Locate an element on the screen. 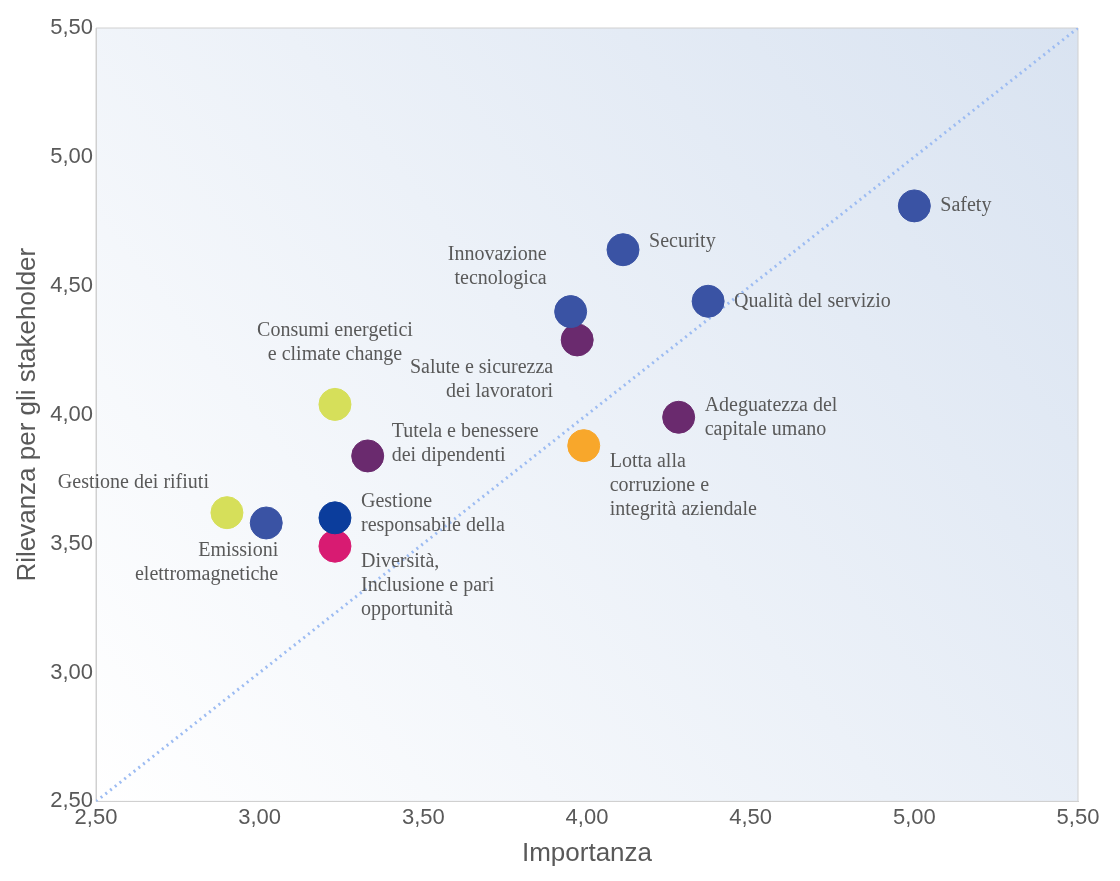  y-tick-label: 5,50 is located at coordinates (72, 27).